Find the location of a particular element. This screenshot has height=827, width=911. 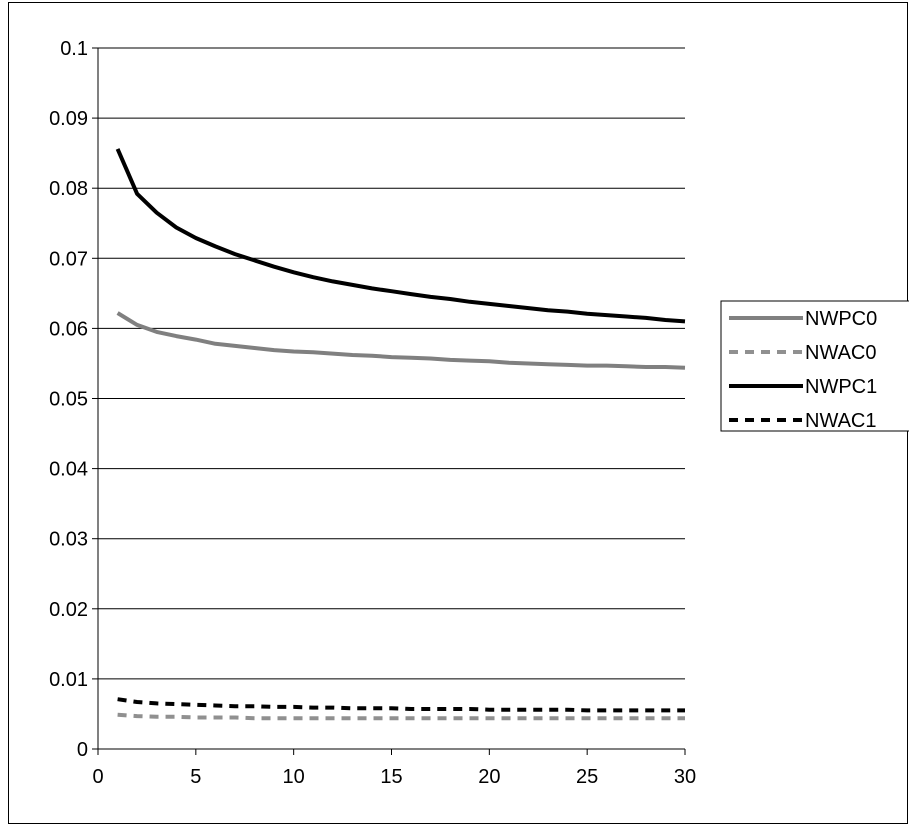

y-tick-label: 0.08 is located at coordinates (68, 189).